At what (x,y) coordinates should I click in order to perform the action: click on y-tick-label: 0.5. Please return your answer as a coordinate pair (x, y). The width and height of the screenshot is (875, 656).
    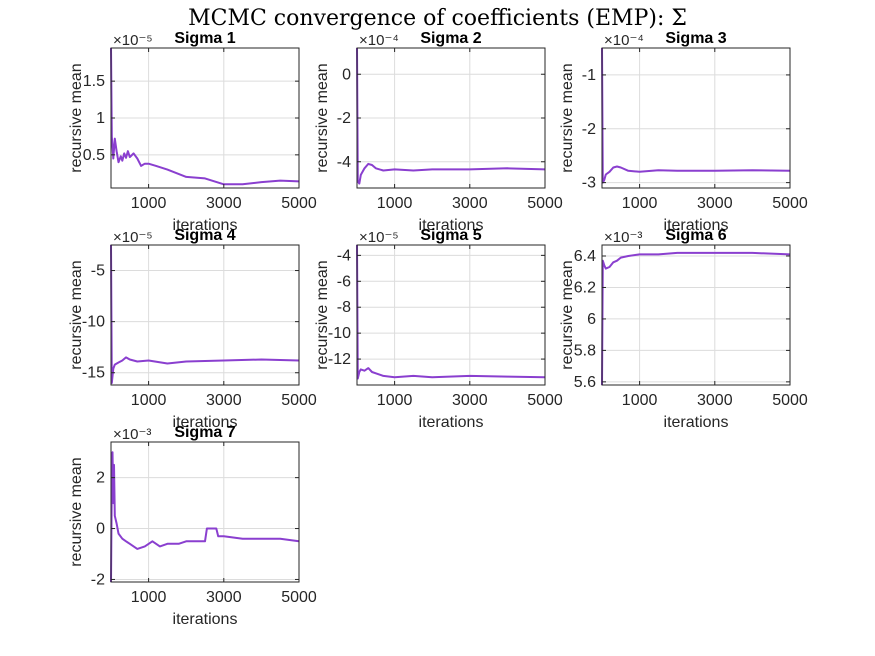
    Looking at the image, I should click on (94, 155).